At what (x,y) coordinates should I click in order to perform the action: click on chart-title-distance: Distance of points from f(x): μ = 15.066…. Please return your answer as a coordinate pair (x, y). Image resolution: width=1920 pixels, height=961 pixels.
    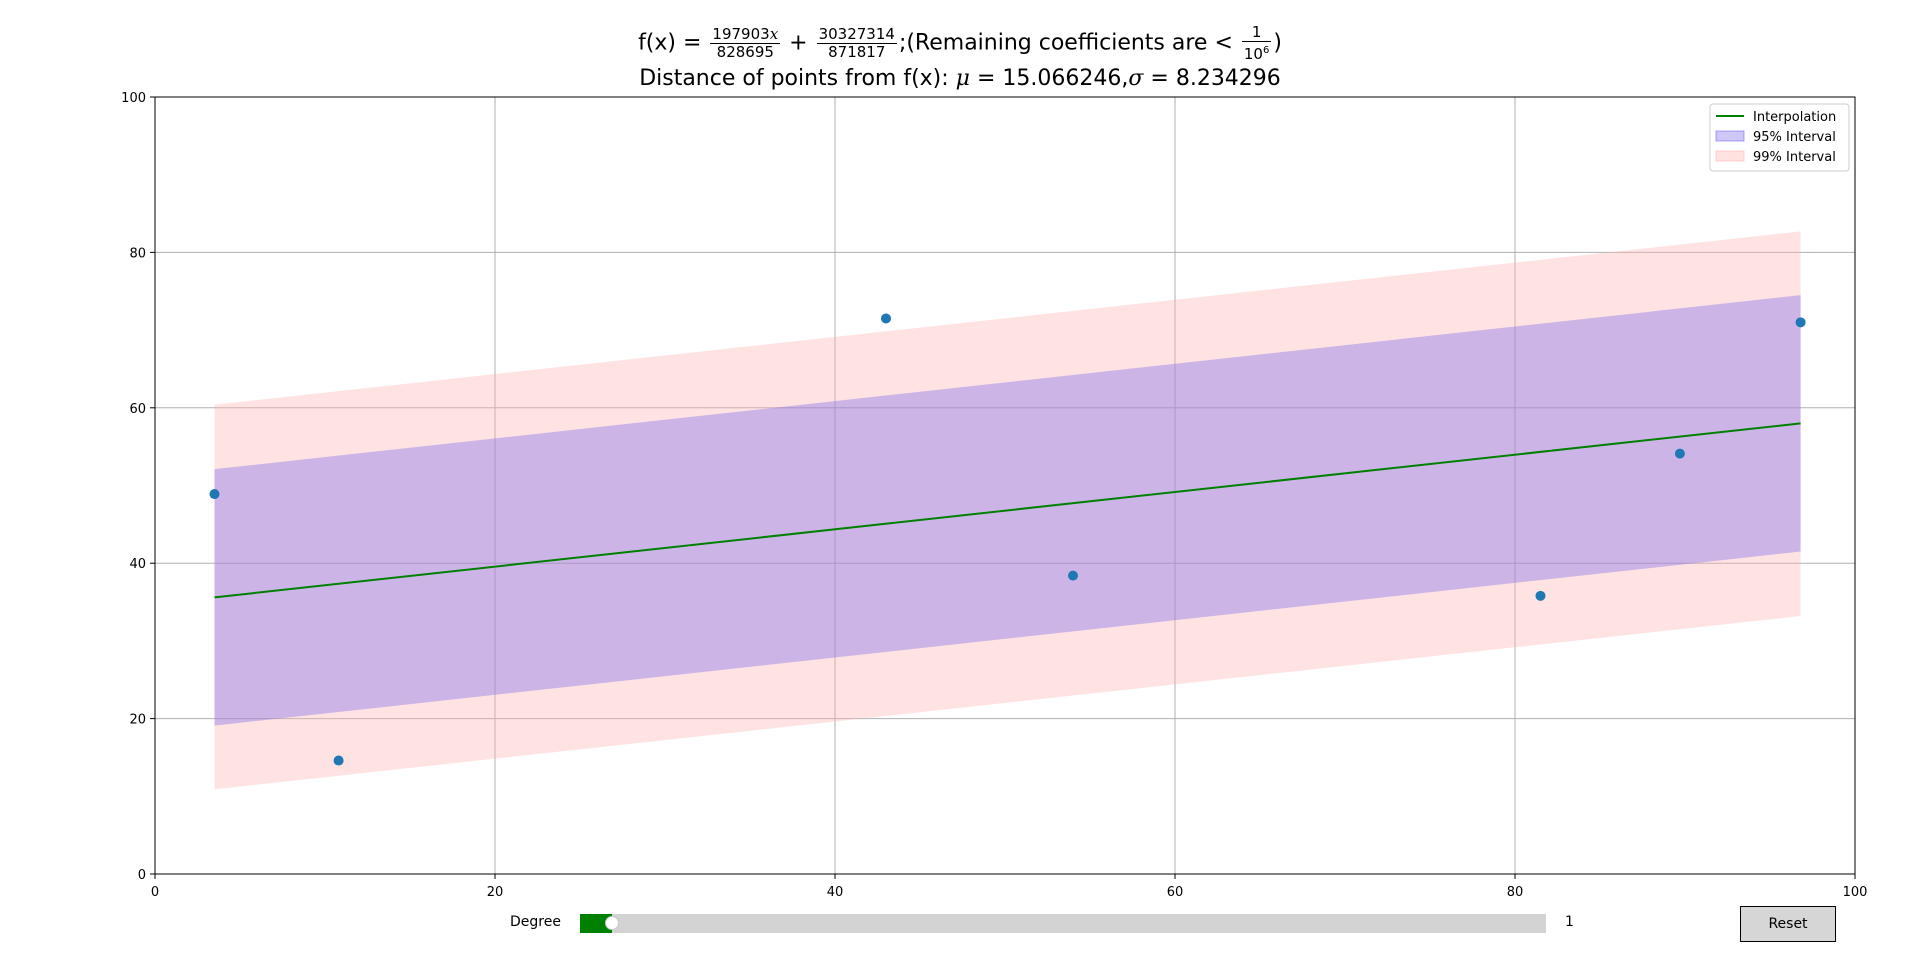
    Looking at the image, I should click on (960, 78).